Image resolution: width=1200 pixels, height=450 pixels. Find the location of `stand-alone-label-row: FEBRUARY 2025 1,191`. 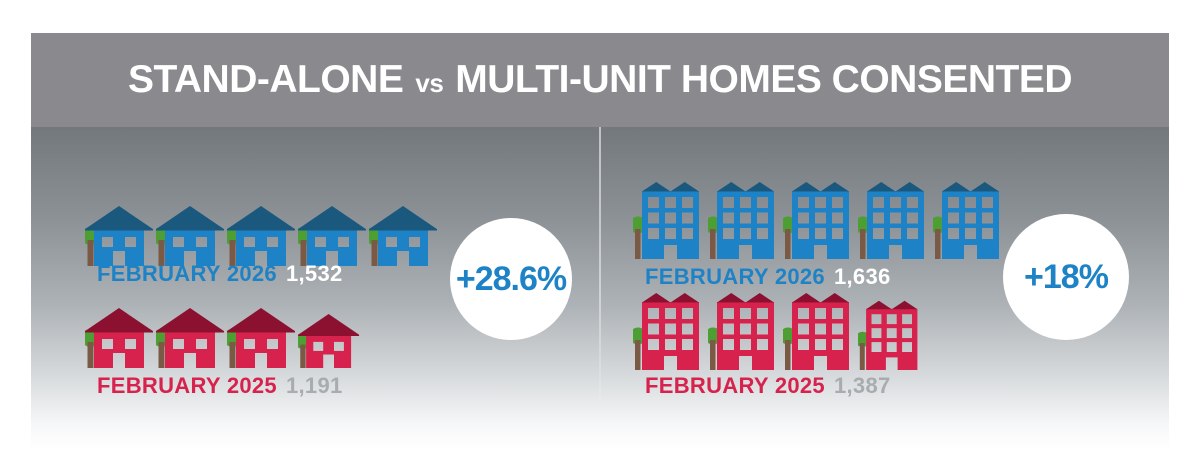

stand-alone-label-row: FEBRUARY 2025 1,191 is located at coordinates (220, 386).